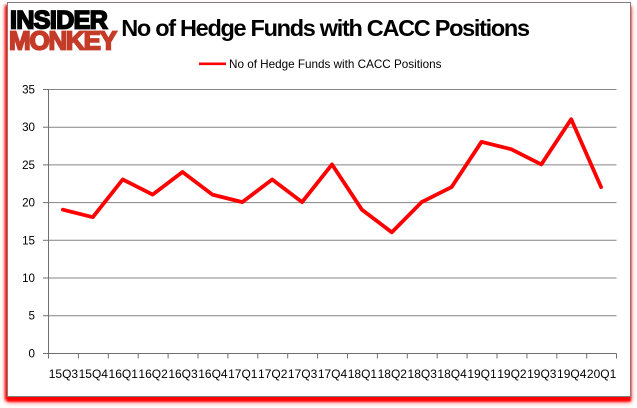 Image resolution: width=637 pixels, height=408 pixels. I want to click on svg-text: 15Q3, so click(64, 374).